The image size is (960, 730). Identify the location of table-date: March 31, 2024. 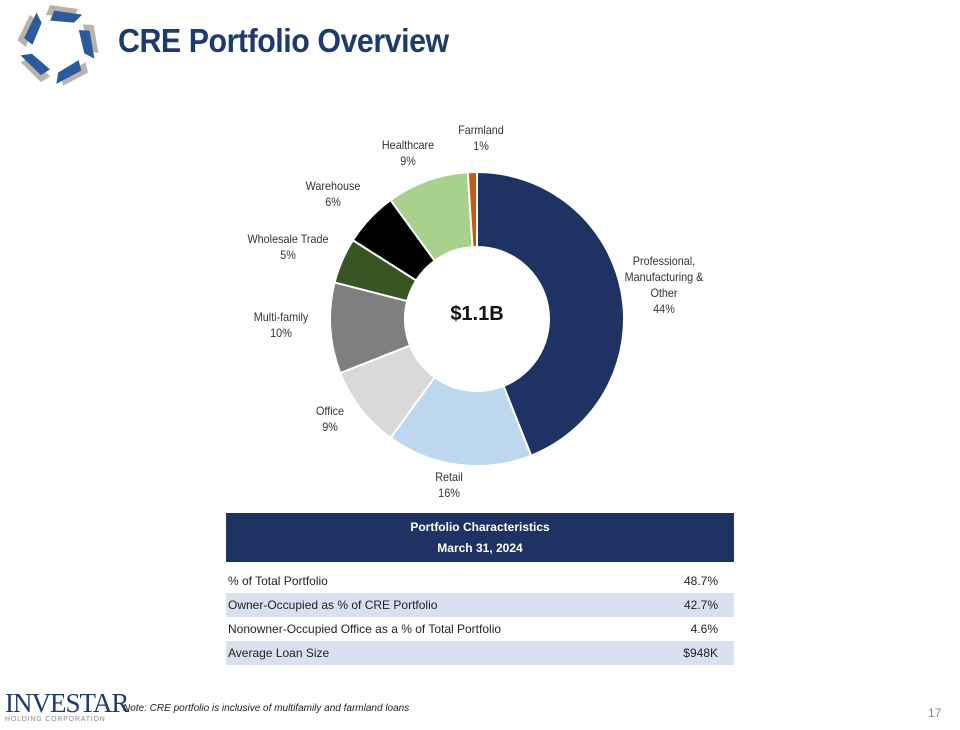
(480, 548).